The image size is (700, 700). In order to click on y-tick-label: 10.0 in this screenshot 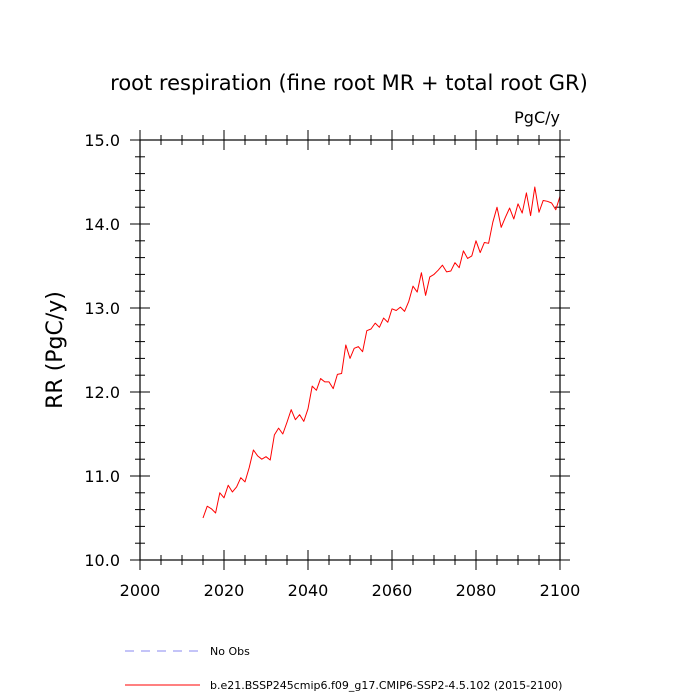, I will do `click(102, 560)`.